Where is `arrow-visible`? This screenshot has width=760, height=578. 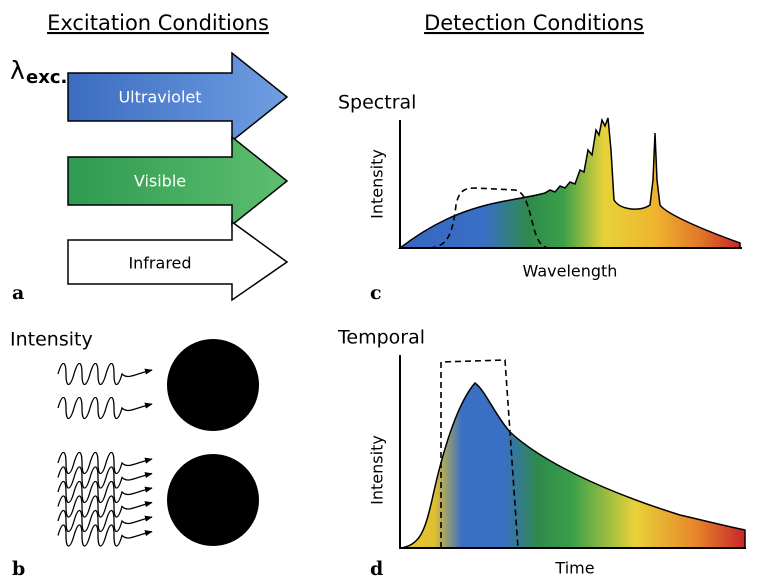 arrow-visible is located at coordinates (178, 181).